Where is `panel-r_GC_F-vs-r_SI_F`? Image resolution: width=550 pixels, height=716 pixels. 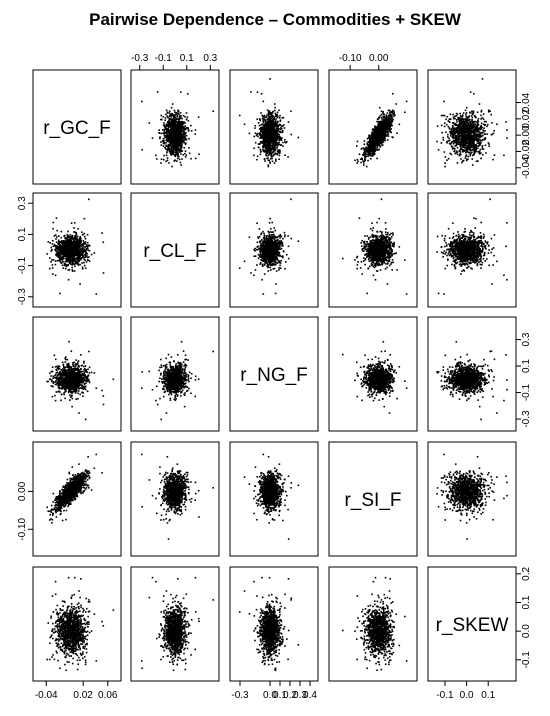
panel-r_GC_F-vs-r_SI_F is located at coordinates (373, 127).